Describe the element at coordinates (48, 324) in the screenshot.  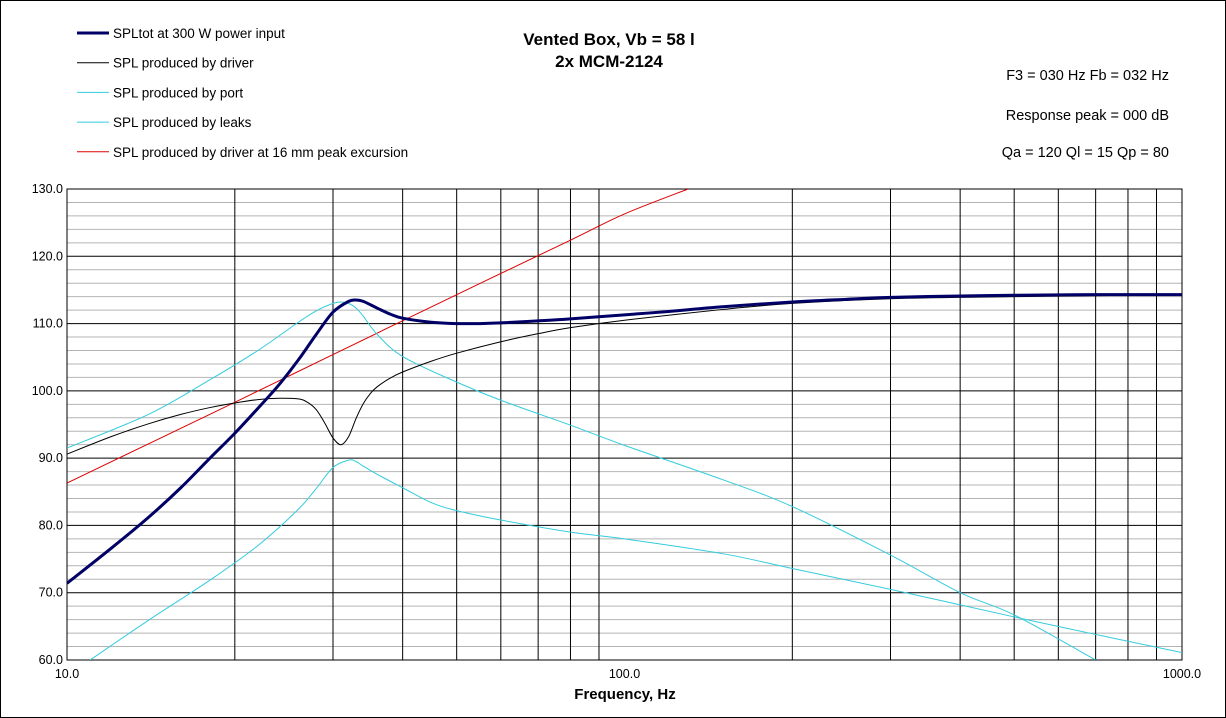
I see `y-tick-label: 110.0` at that location.